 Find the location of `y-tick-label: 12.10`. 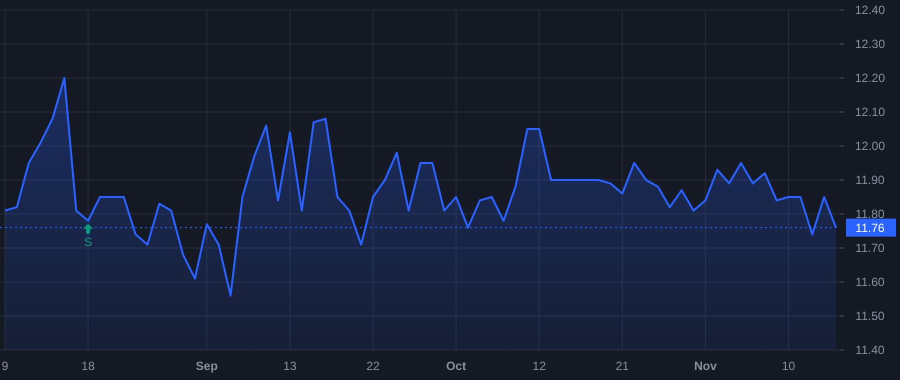

y-tick-label: 12.10 is located at coordinates (870, 112).